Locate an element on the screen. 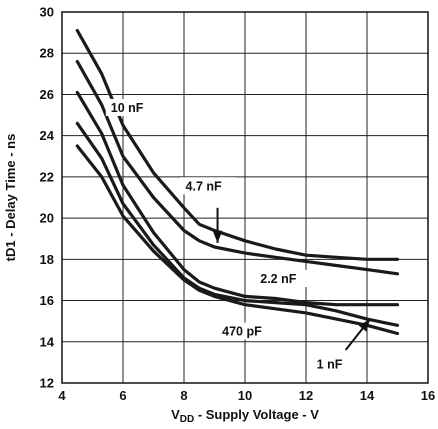 This screenshot has height=429, width=438. series-label-0: 10 nF is located at coordinates (127, 108).